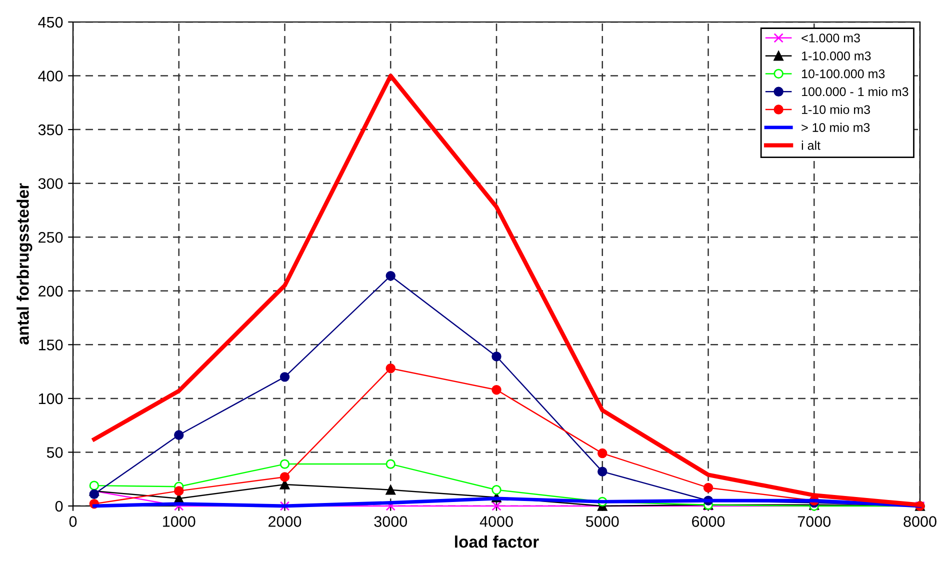  I want to click on y-tick-label: 350, so click(50, 130).